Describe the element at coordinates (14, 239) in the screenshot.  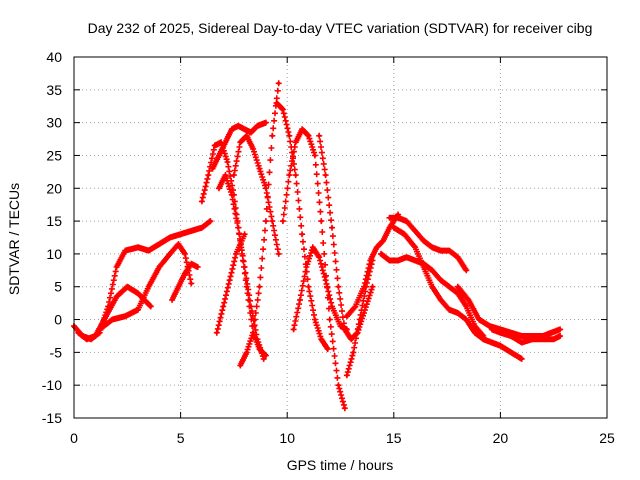
I see `y-axis-label: SDTVAR / TECUs` at that location.